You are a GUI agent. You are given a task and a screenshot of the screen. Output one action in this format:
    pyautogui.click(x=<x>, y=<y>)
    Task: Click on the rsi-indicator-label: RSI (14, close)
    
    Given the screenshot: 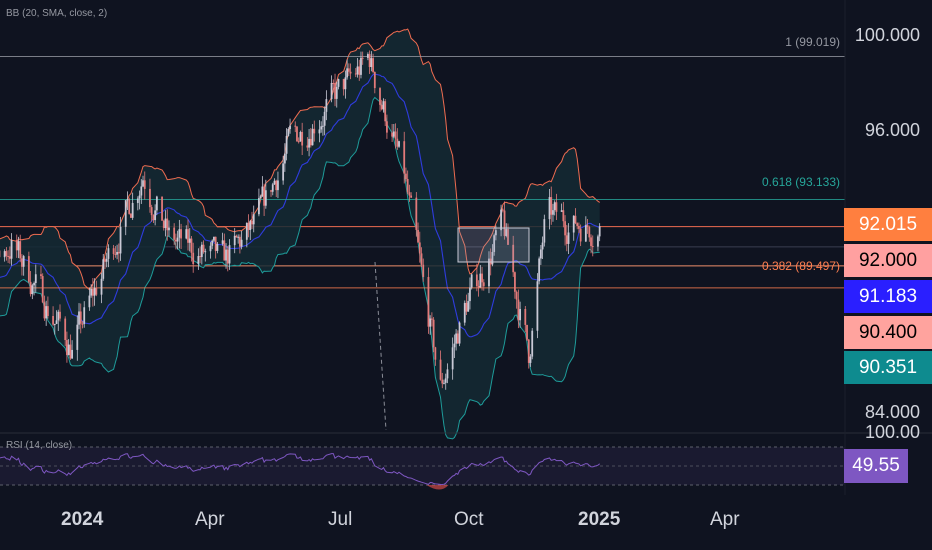 What is the action you would take?
    pyautogui.click(x=39, y=445)
    